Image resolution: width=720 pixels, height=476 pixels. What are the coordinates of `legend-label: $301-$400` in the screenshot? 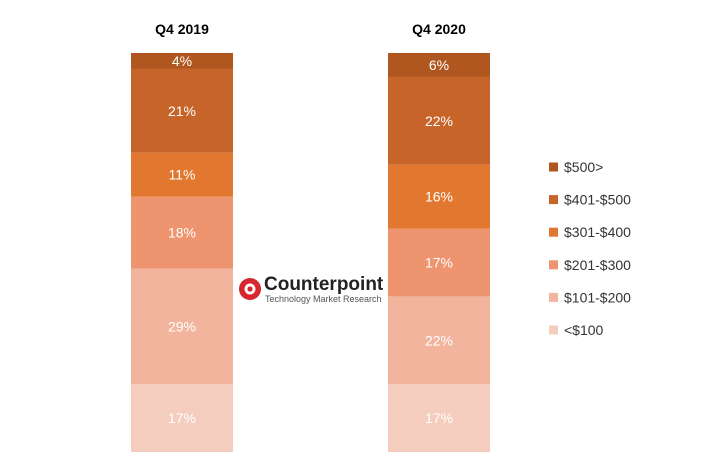 It's located at (597, 232).